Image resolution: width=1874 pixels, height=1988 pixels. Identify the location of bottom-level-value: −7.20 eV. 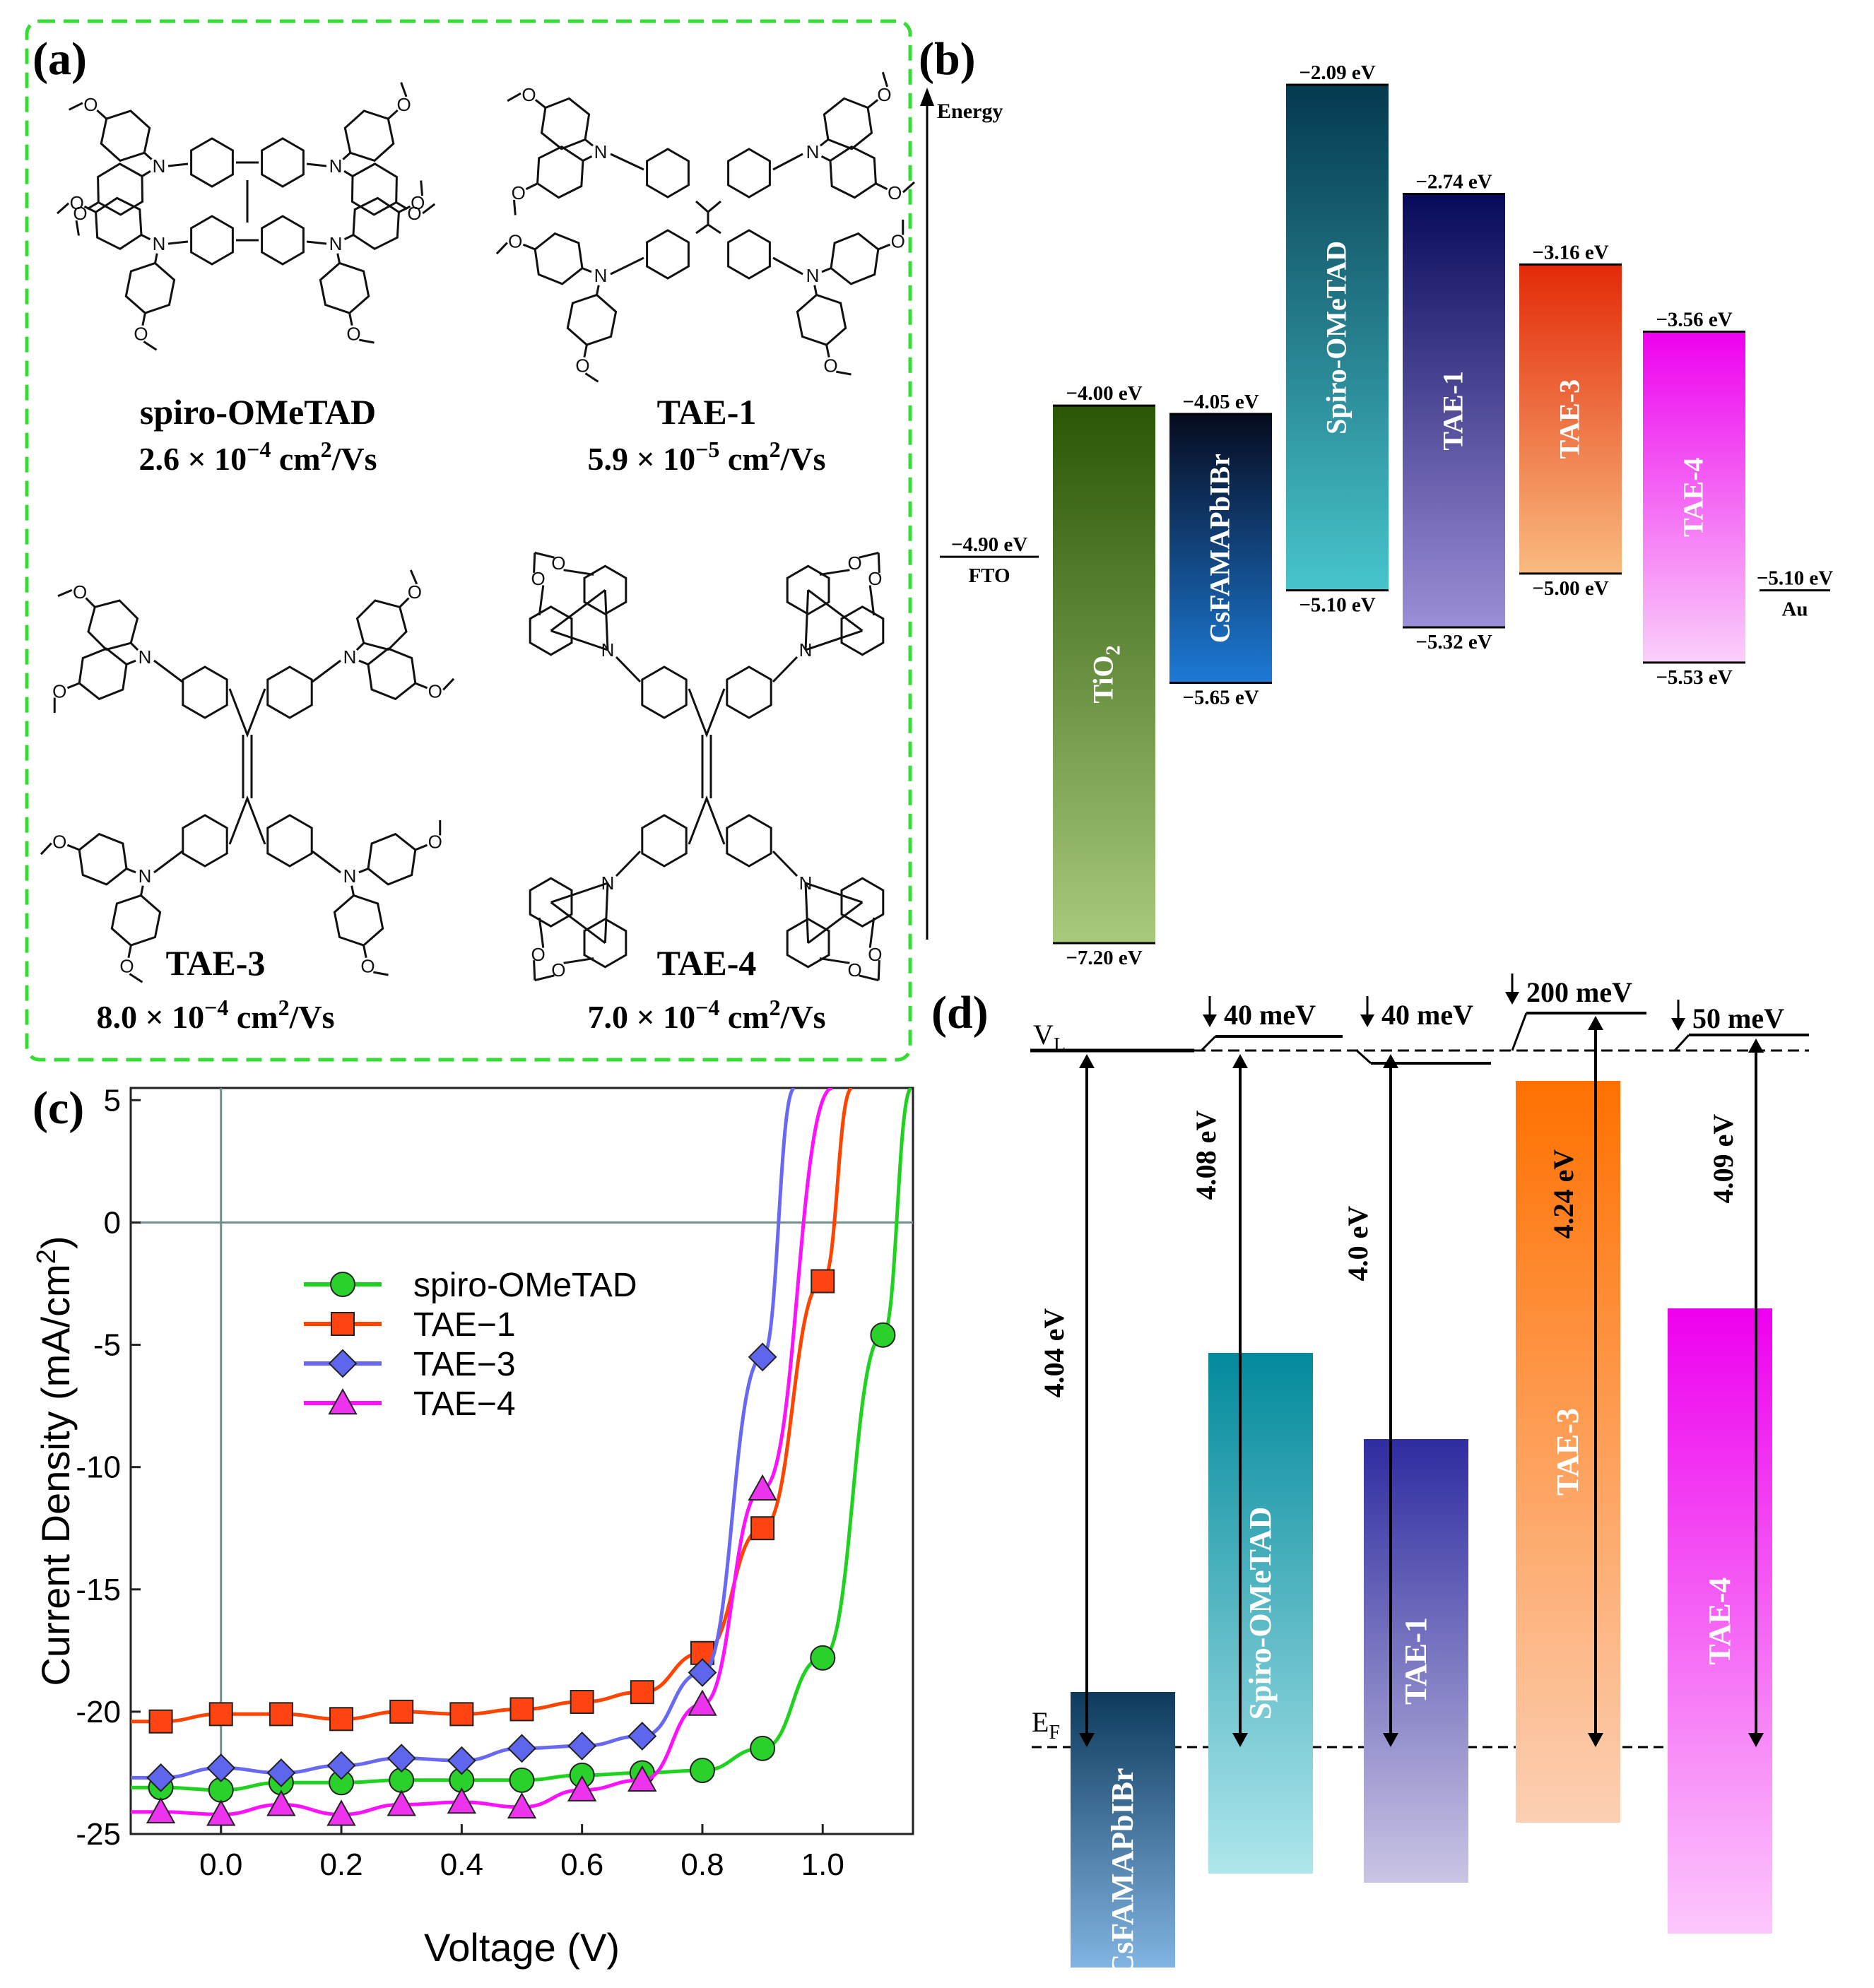
(1104, 958).